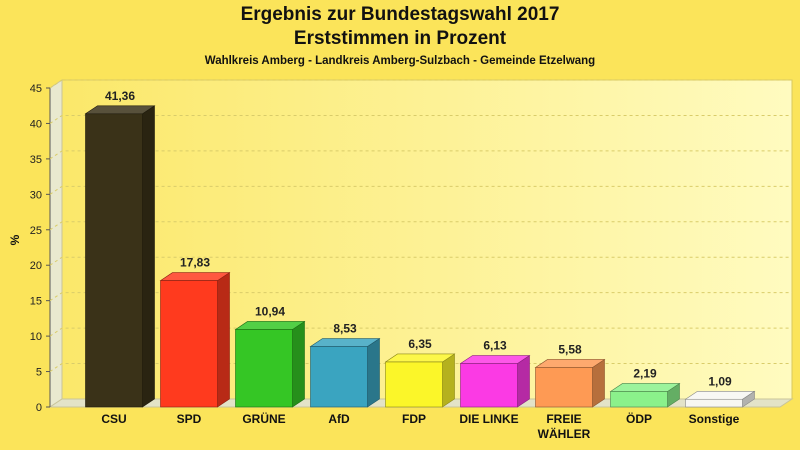 This screenshot has width=800, height=450. Describe the element at coordinates (564, 426) in the screenshot. I see `x-tick-label: FREIE WÄHLER` at that location.